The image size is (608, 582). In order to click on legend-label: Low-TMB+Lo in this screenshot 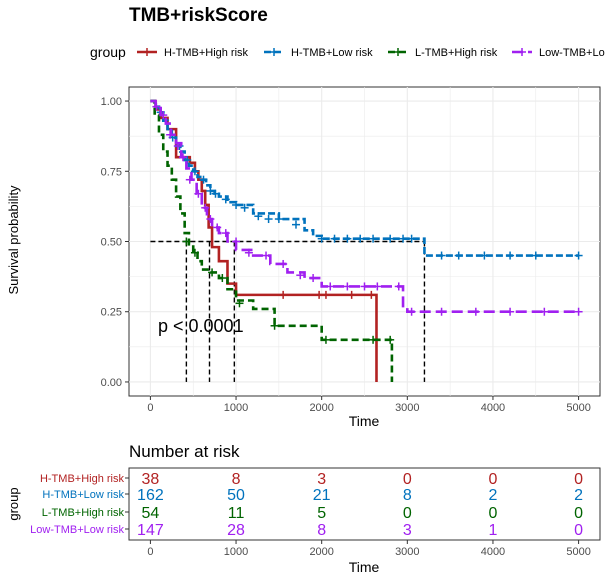, I will do `click(572, 53)`.